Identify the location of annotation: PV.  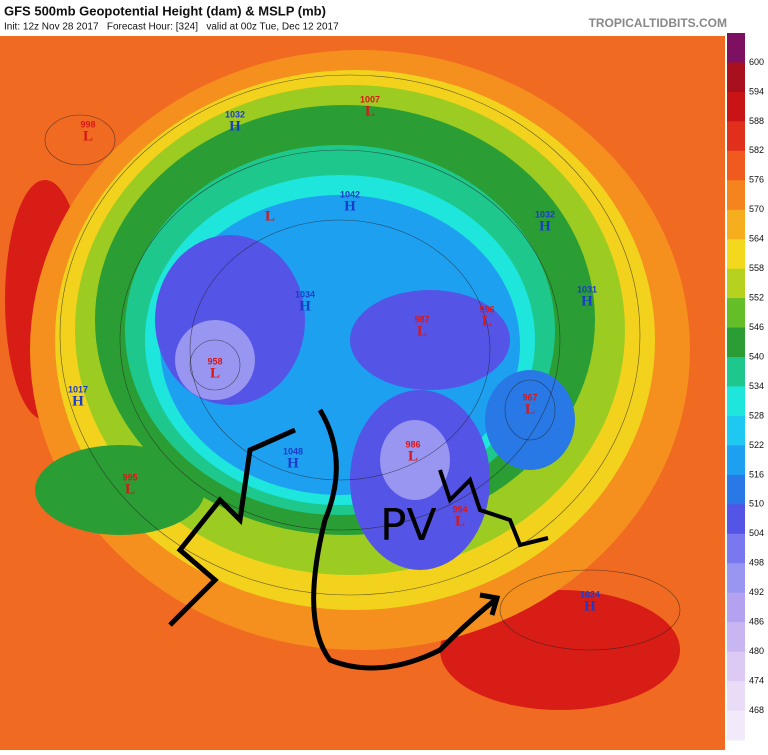
(408, 525).